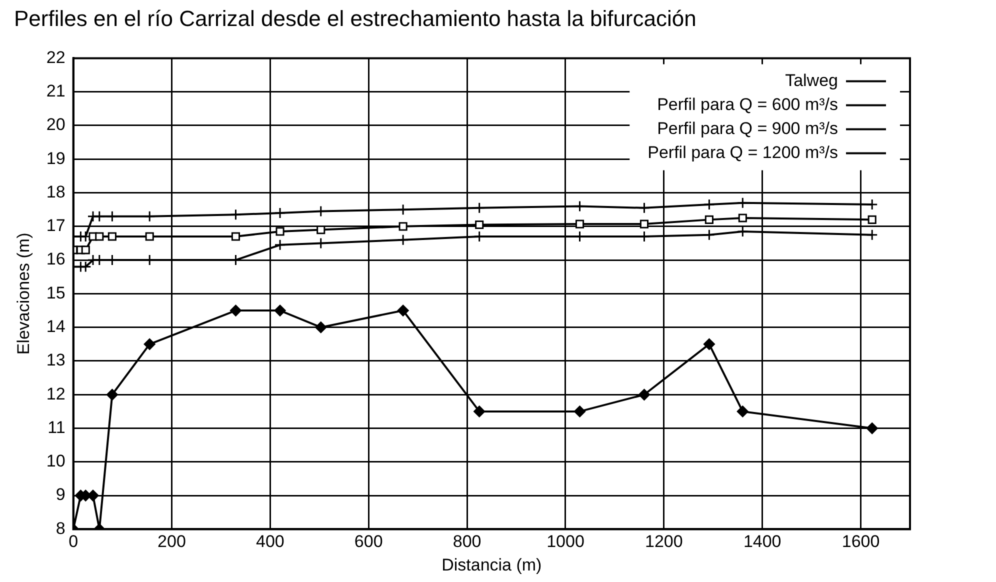  I want to click on legend-label: Perfil para Q = 600 m³/s, so click(747, 104).